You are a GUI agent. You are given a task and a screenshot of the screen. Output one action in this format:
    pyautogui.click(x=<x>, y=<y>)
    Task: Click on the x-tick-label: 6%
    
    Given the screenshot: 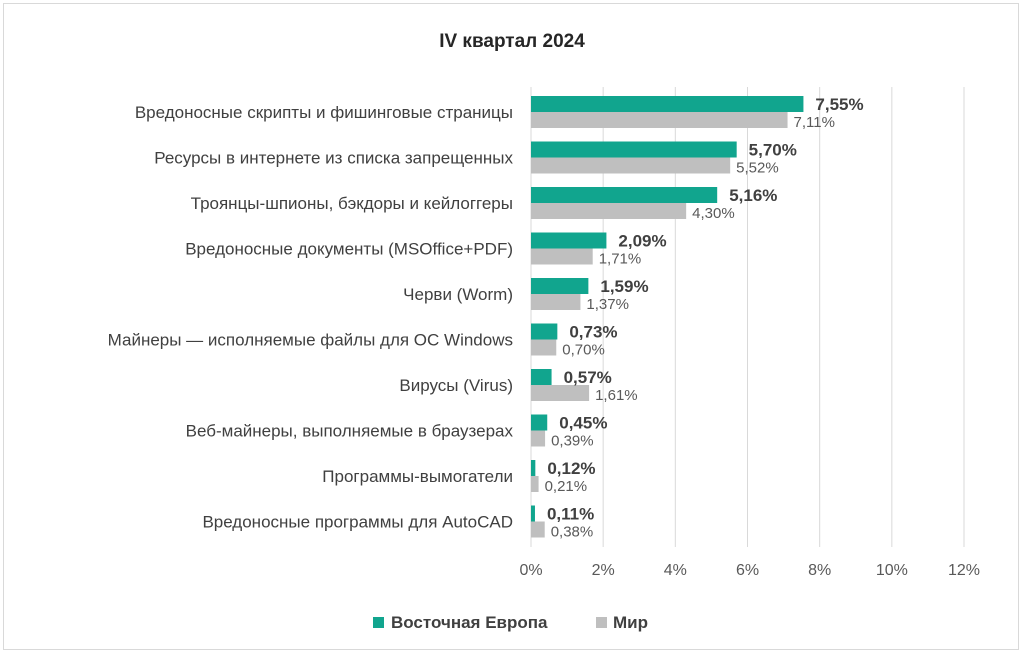 What is the action you would take?
    pyautogui.click(x=747, y=570)
    